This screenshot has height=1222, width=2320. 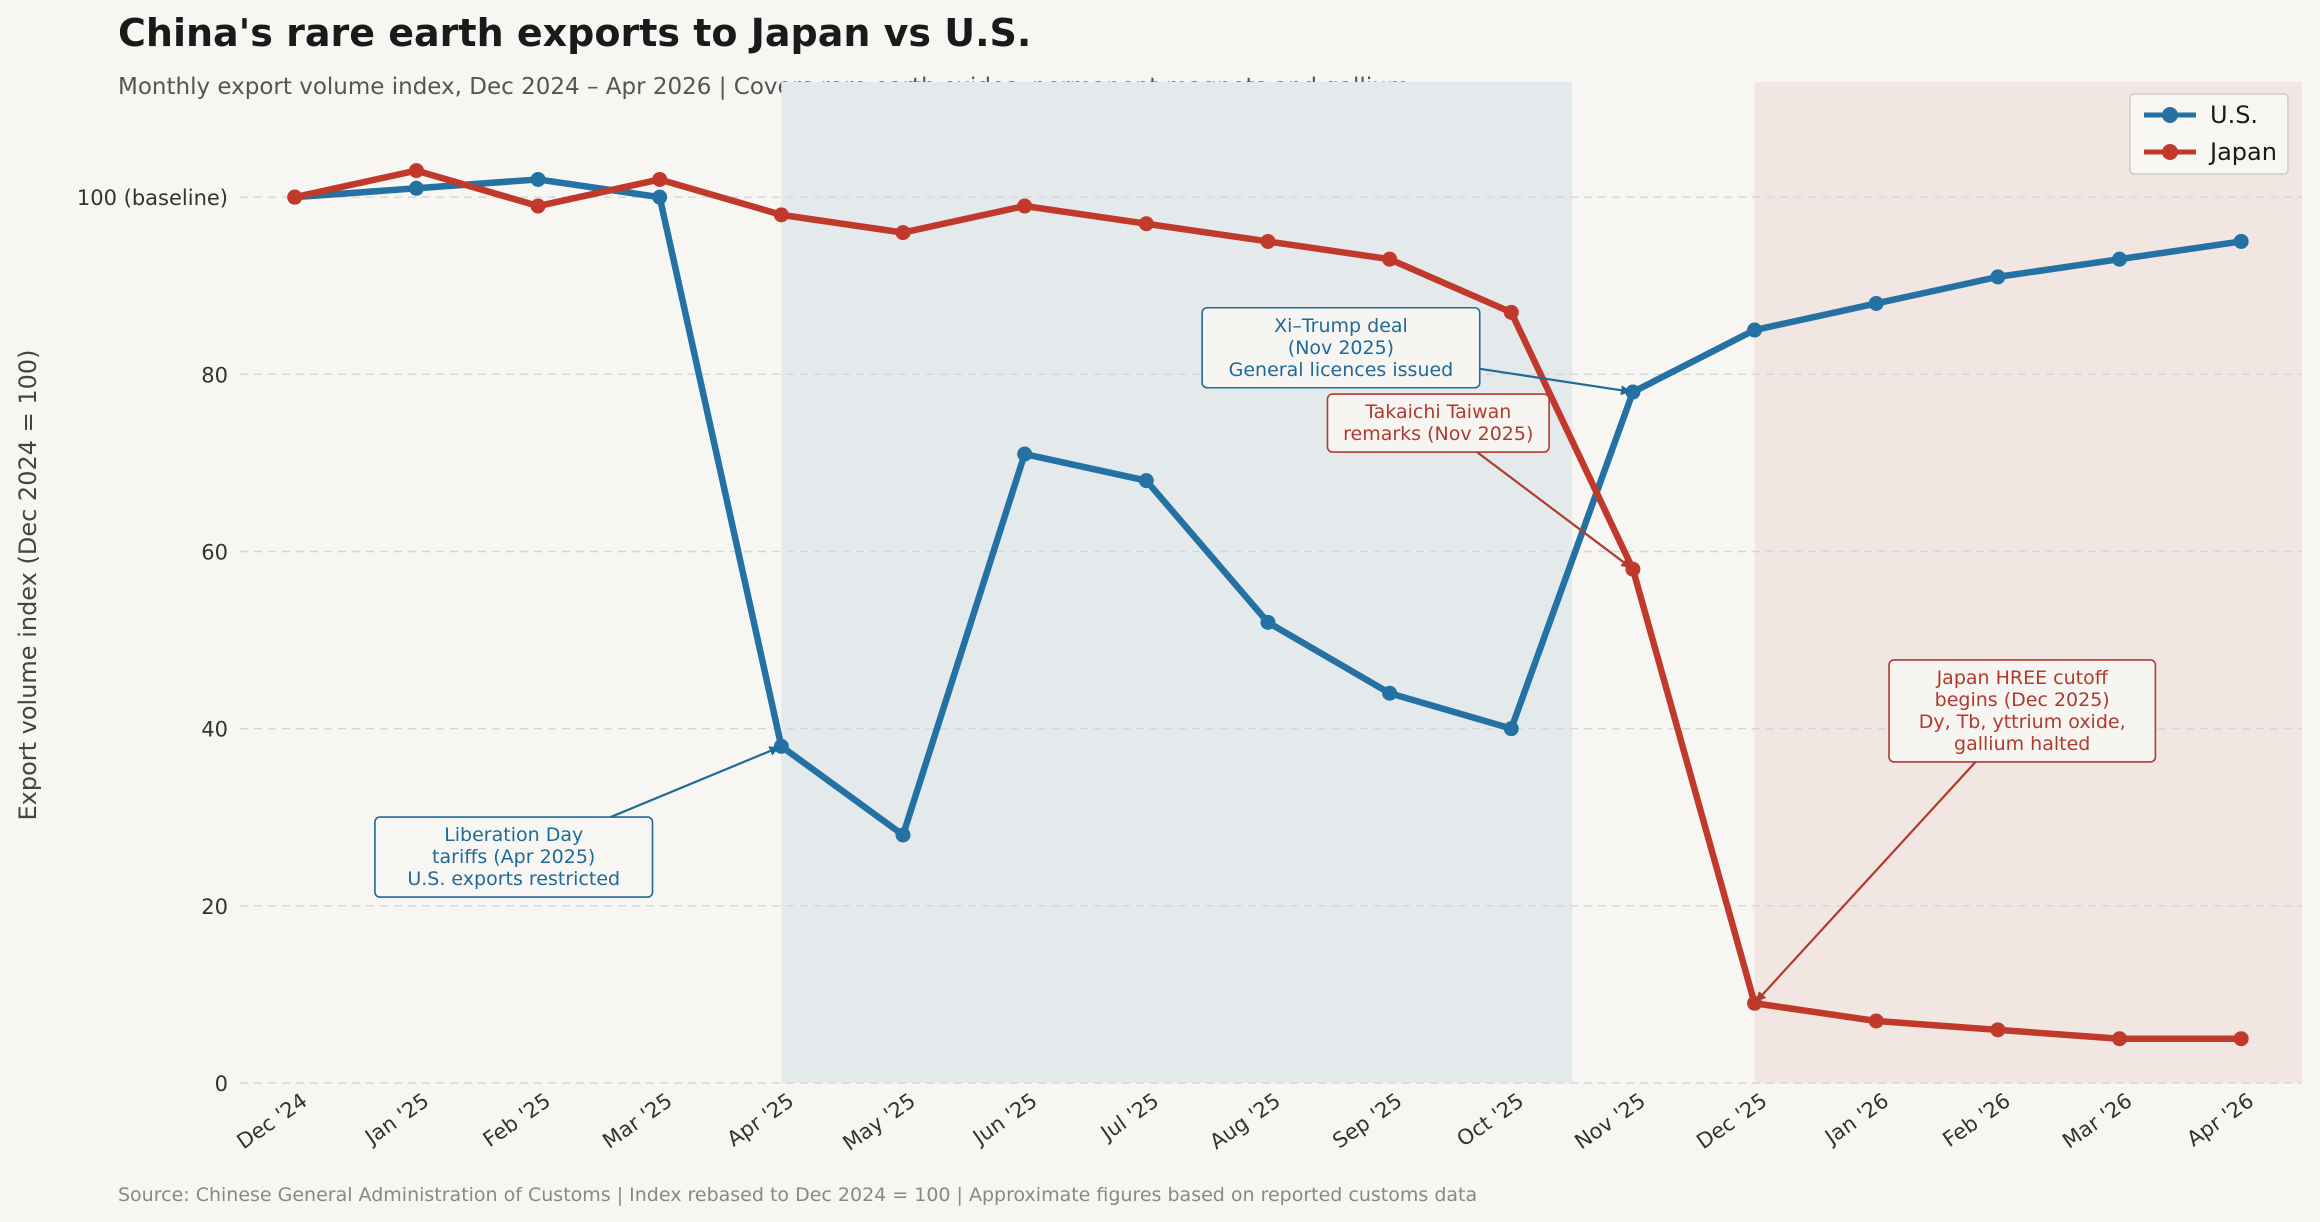 I want to click on x-tick-label: Mar '25, so click(x=637, y=1120).